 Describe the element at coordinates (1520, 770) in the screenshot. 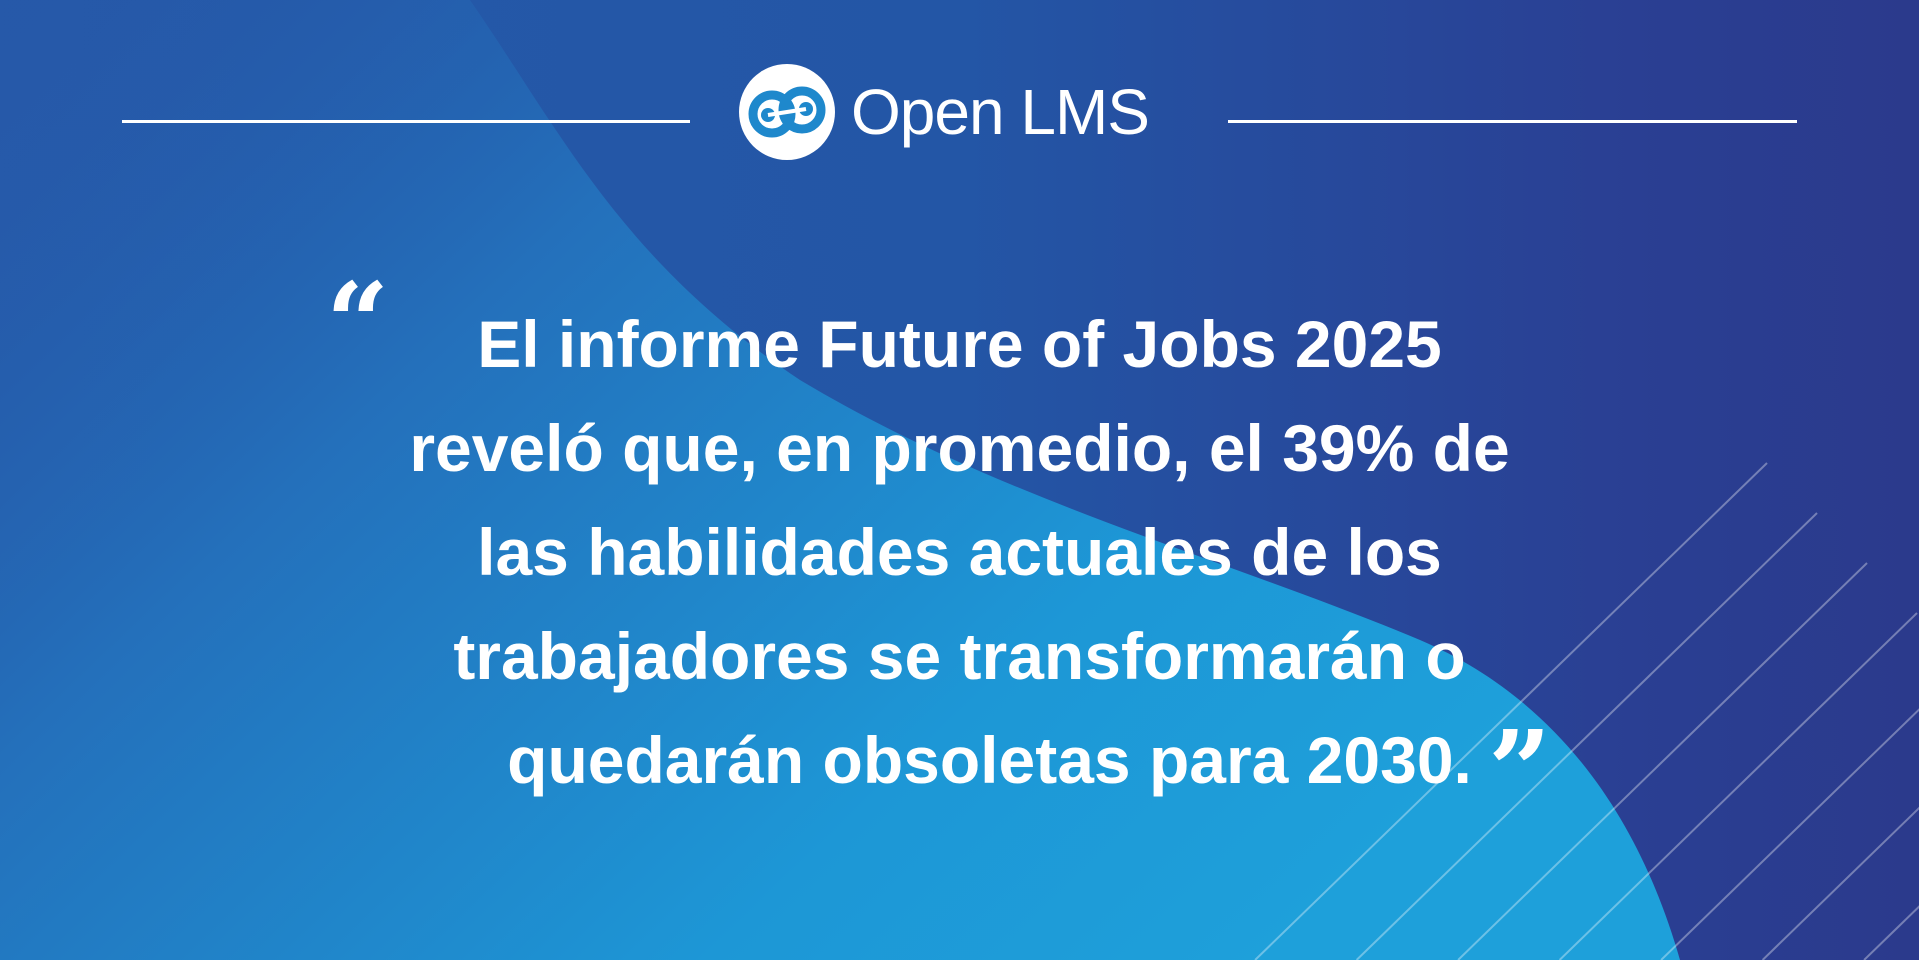

I see `close-quote-mark: ”` at that location.